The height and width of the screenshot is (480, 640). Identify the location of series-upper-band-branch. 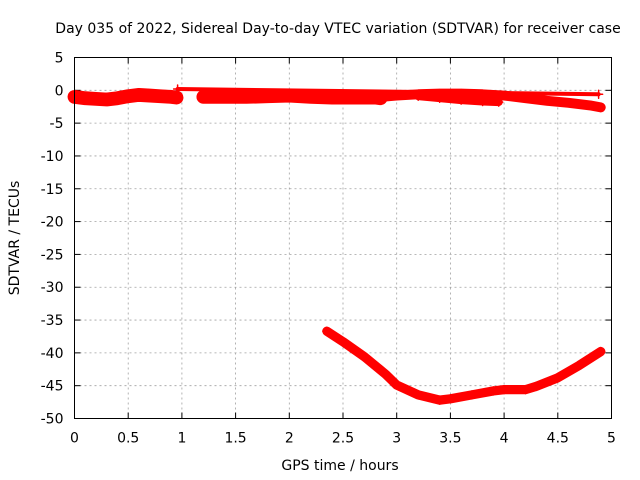
(458, 99).